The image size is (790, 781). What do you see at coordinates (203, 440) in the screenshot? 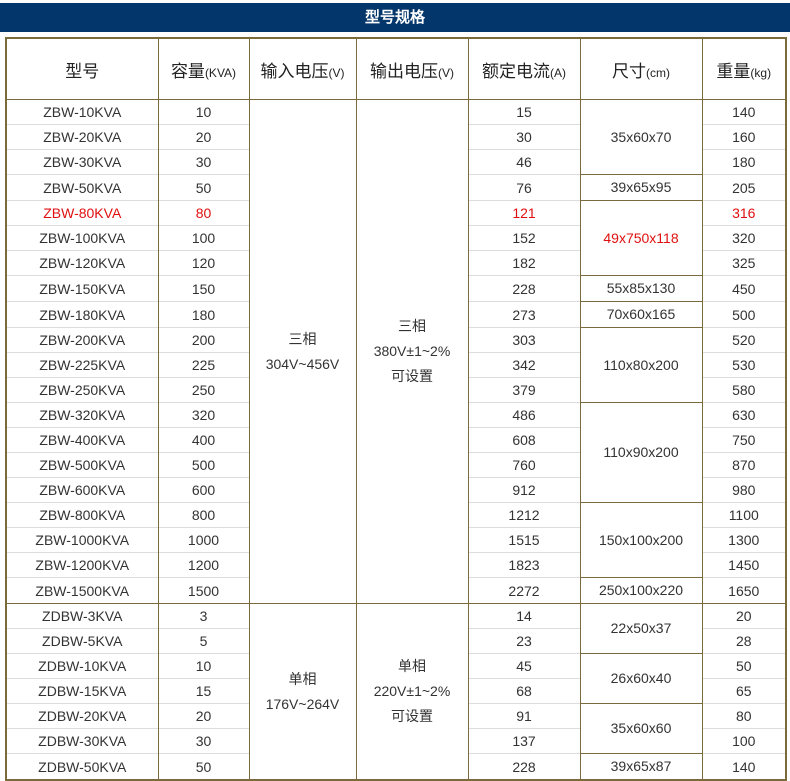
I see `capacity-cell: 400` at bounding box center [203, 440].